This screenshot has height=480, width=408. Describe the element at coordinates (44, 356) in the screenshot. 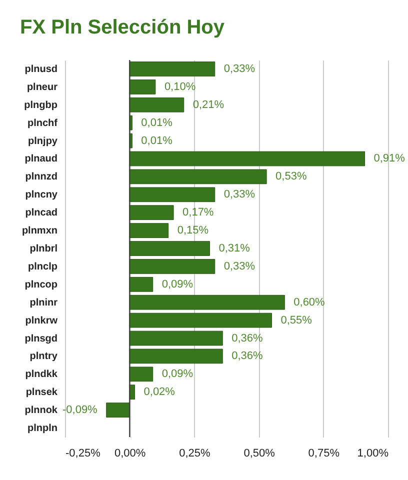

I see `y-tick-label: plntry` at that location.